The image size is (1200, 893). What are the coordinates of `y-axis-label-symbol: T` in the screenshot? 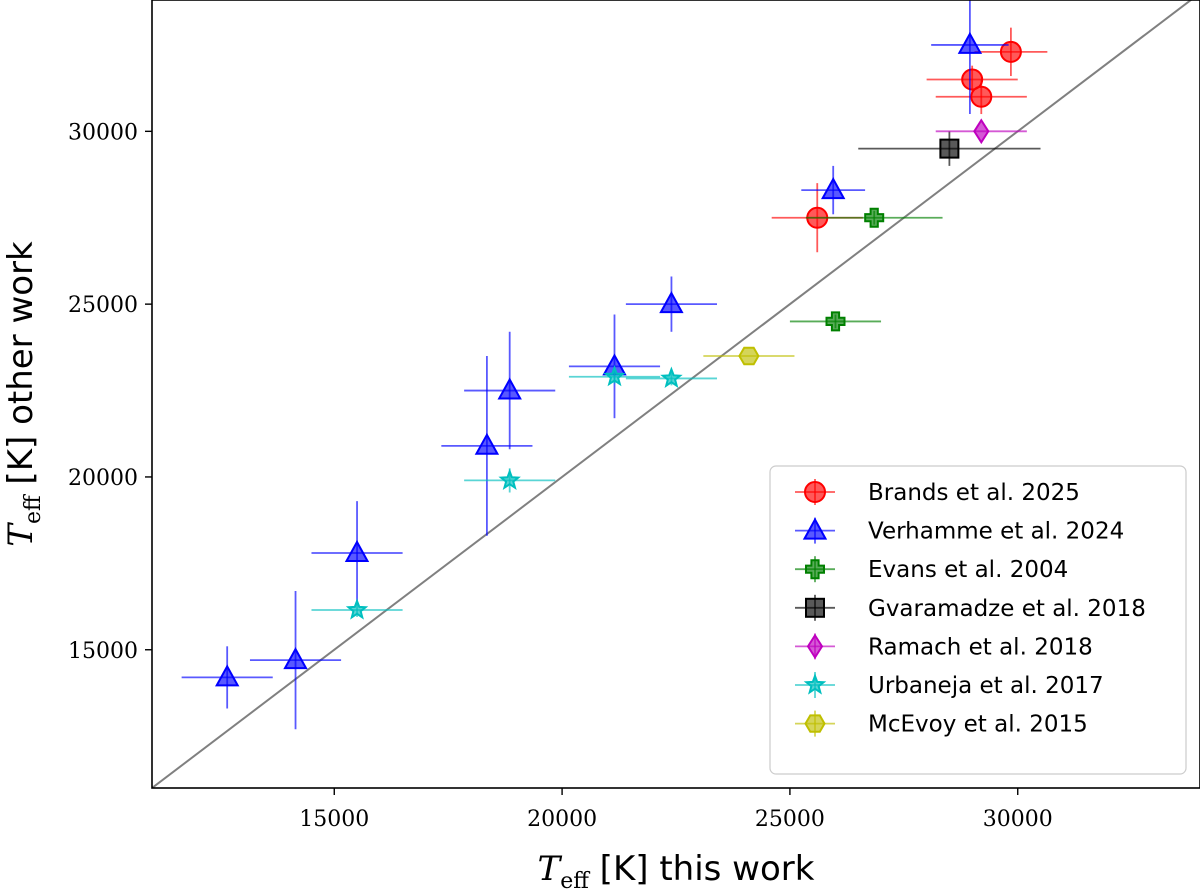 It's located at (21, 534).